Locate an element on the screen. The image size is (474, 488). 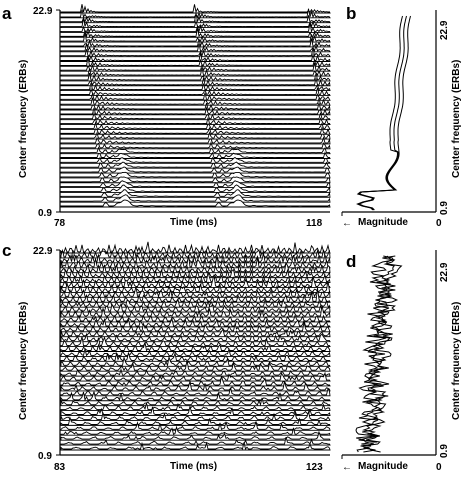
panel-d-spectrum is located at coordinates (379, 354).